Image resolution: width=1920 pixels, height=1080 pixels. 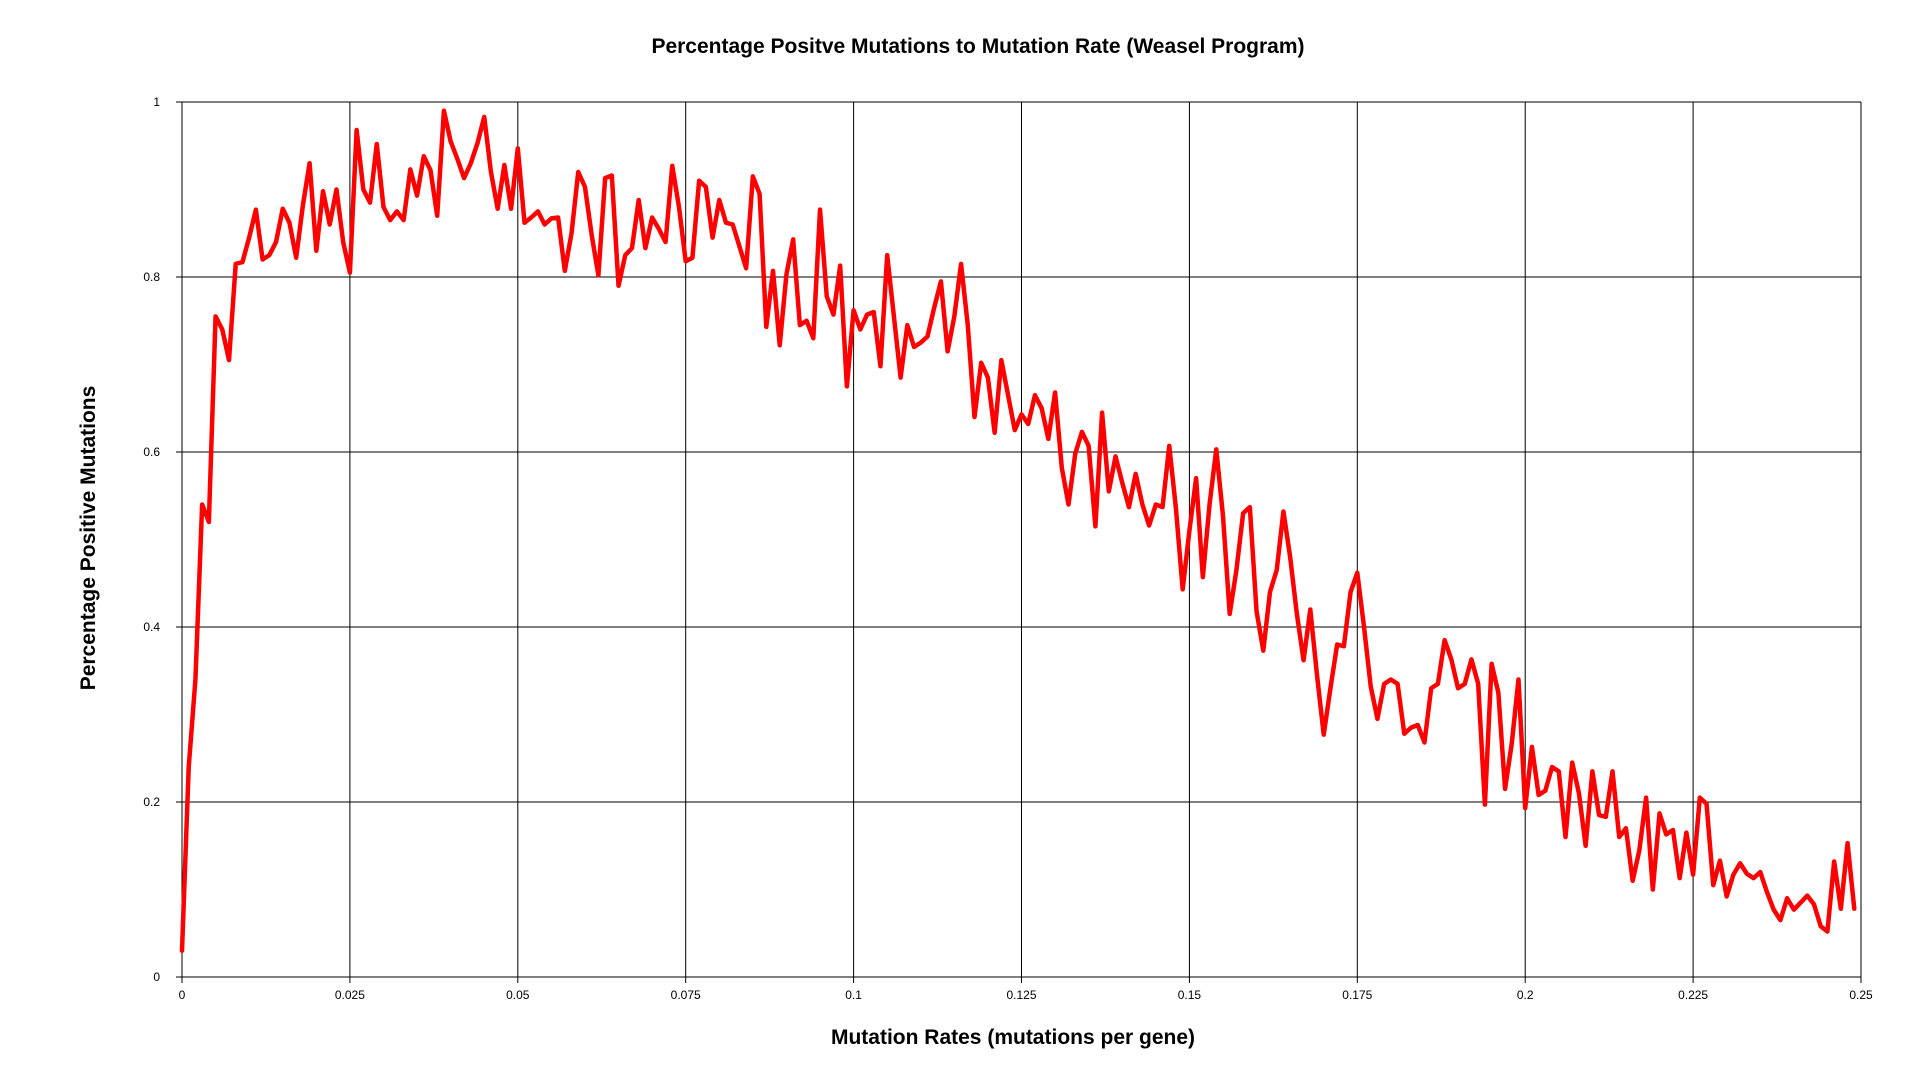 What do you see at coordinates (162, 539) in the screenshot?
I see `y-axis-ticks: 0 0.2 0.4 0.6 0.8 1` at bounding box center [162, 539].